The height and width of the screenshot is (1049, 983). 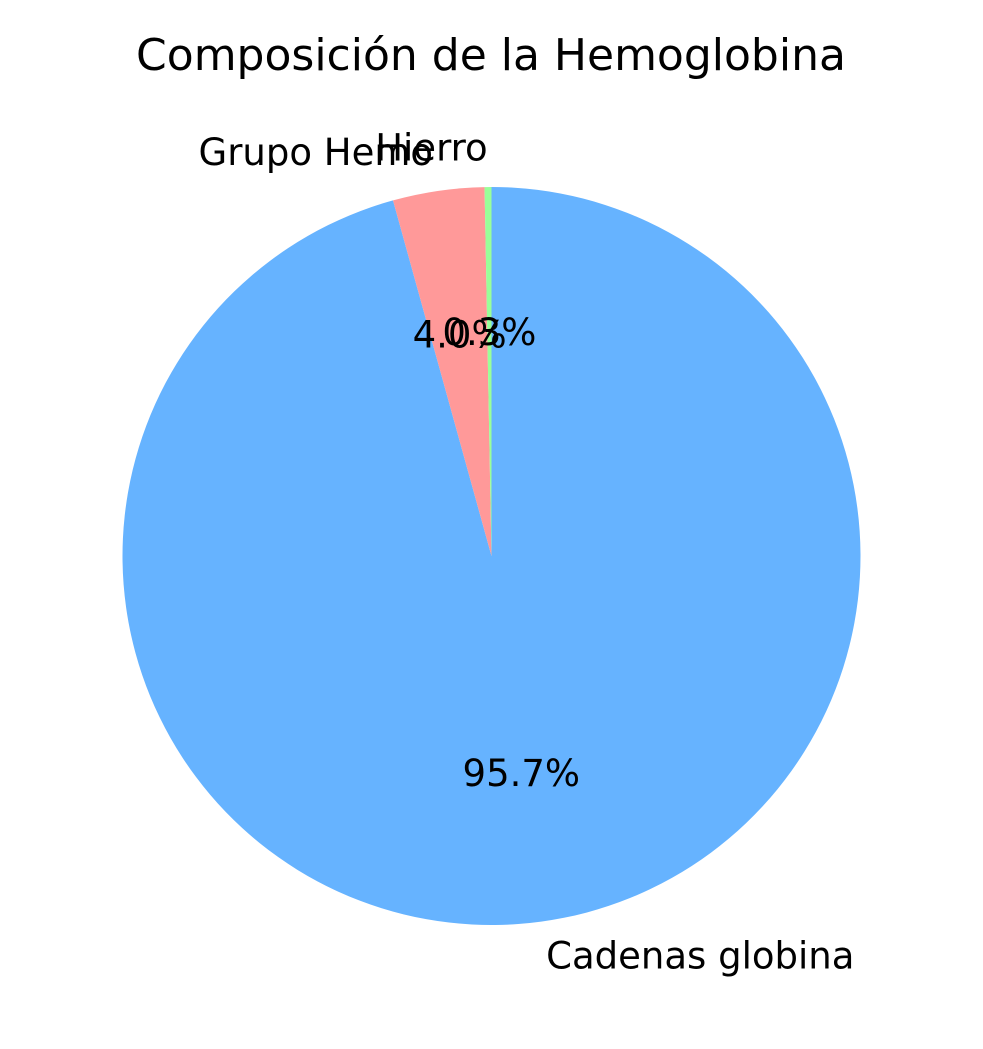 What do you see at coordinates (431, 148) in the screenshot?
I see `slice-label-hierro: Hierro` at bounding box center [431, 148].